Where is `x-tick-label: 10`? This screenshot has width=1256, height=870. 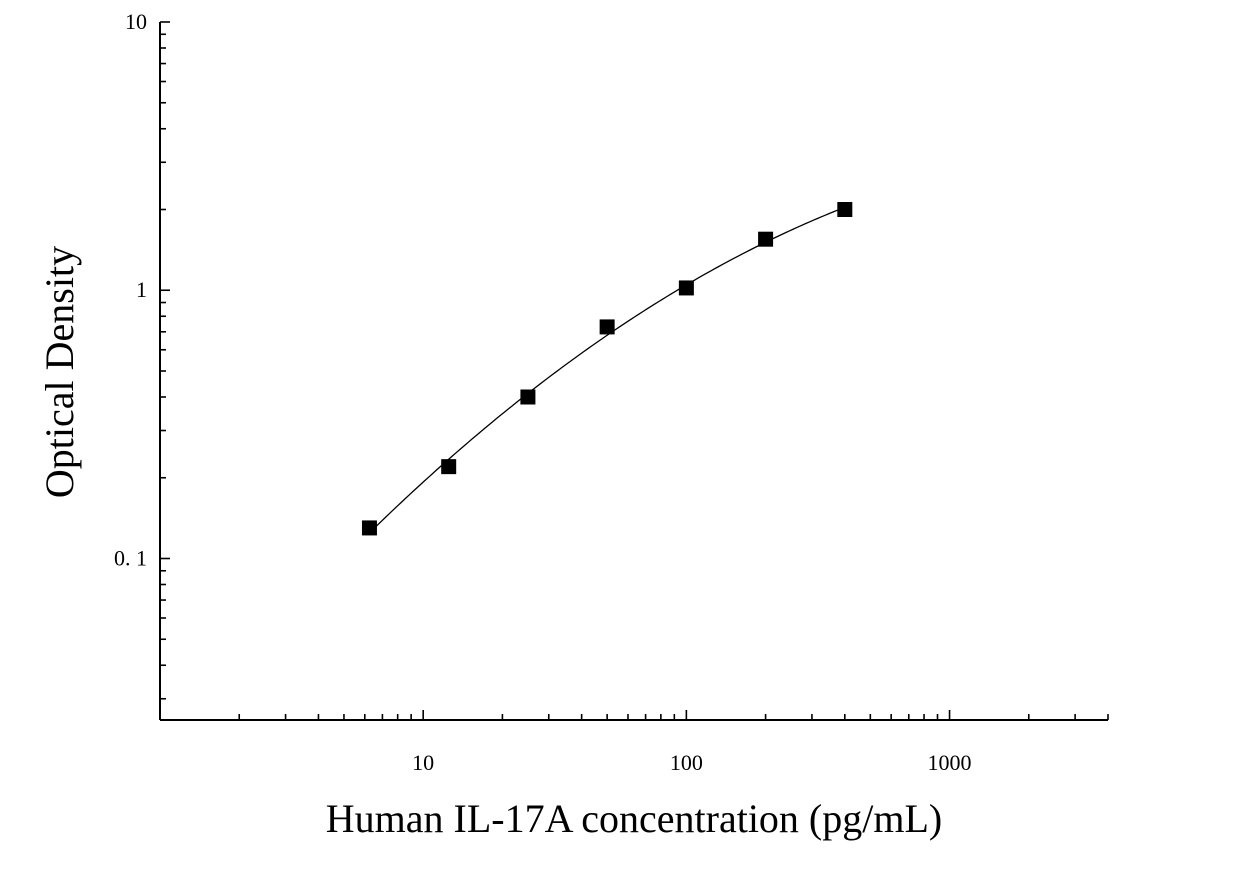 x-tick-label: 10 is located at coordinates (423, 762).